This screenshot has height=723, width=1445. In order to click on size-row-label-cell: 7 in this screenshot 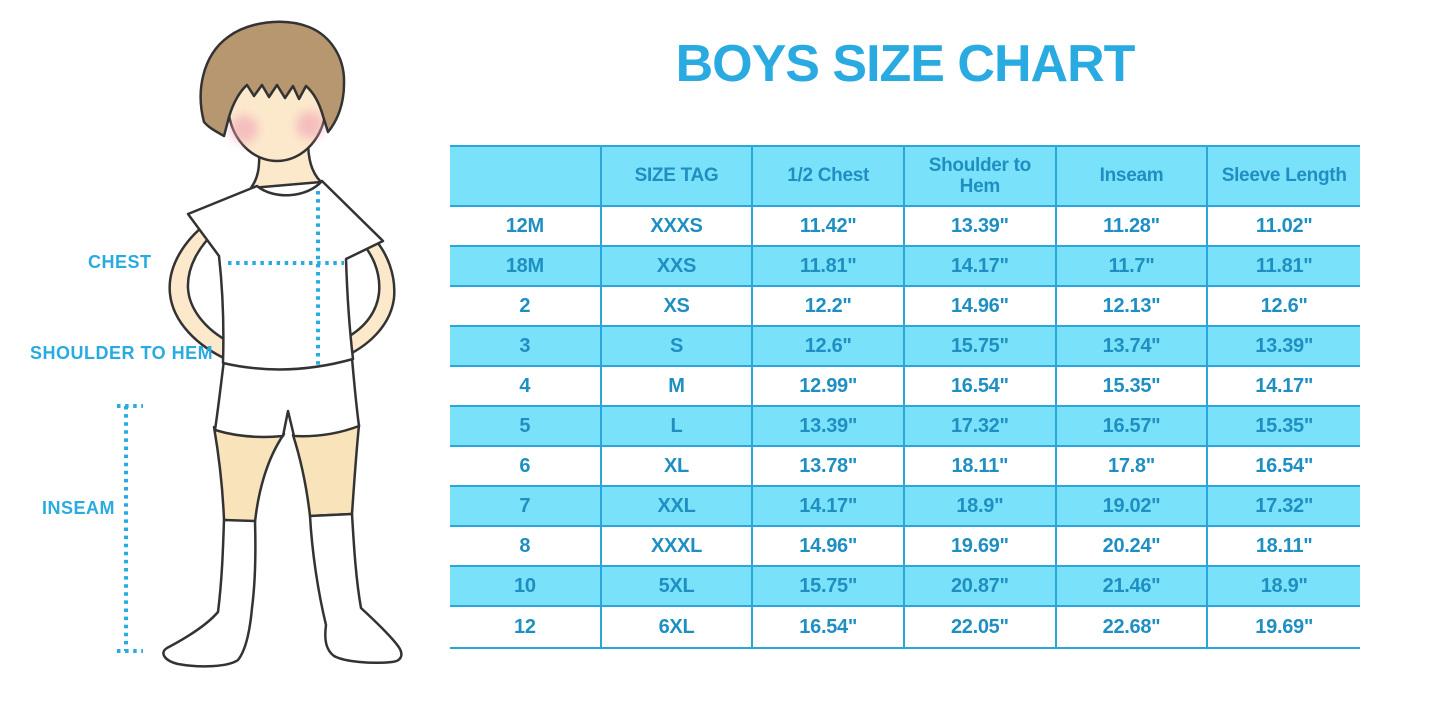, I will do `click(526, 507)`.